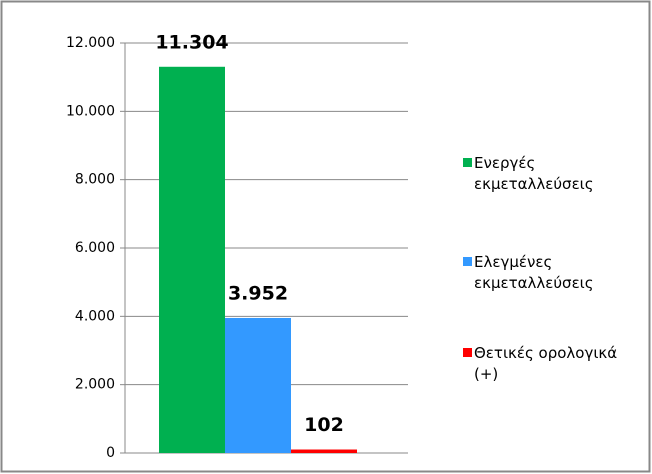 This screenshot has height=474, width=652. Describe the element at coordinates (95, 248) in the screenshot. I see `y-tick-label: 6.000` at that location.